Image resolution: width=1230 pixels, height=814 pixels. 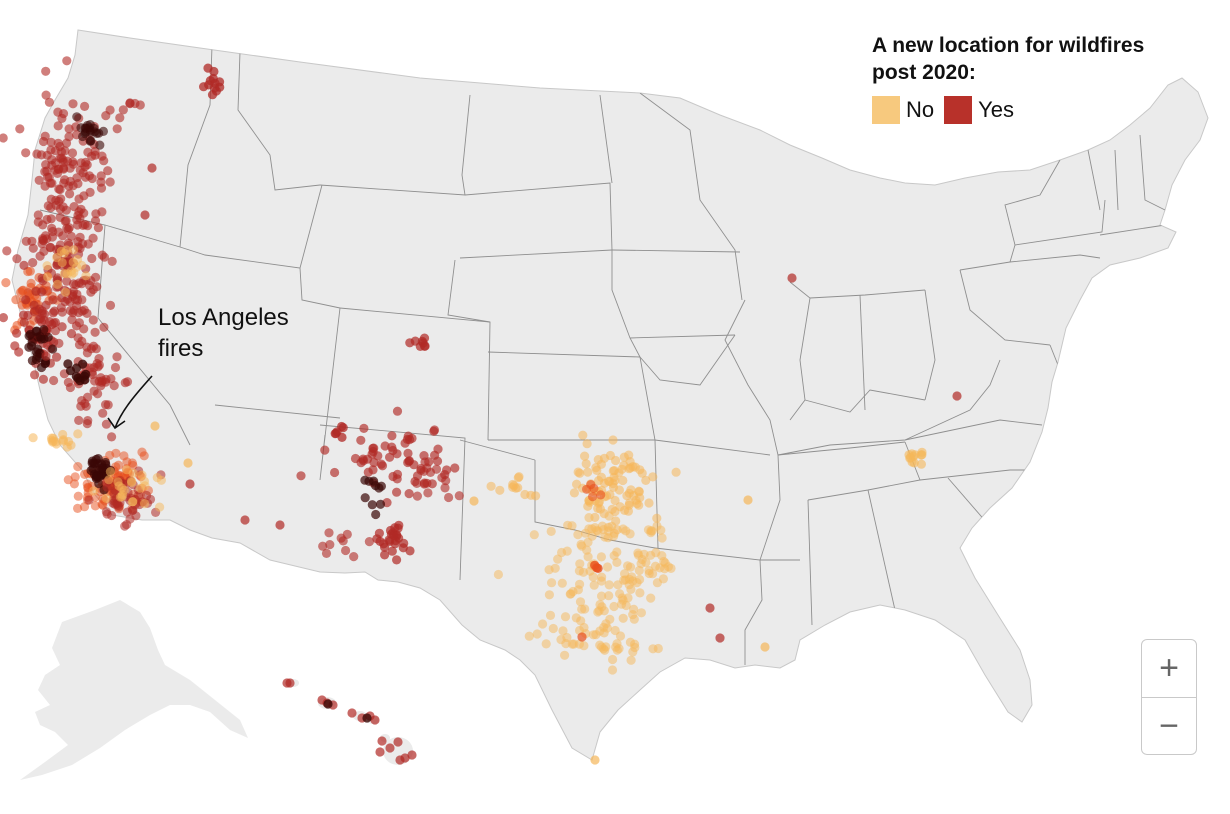 What do you see at coordinates (1169, 668) in the screenshot?
I see `zoom-in-button: +` at bounding box center [1169, 668].